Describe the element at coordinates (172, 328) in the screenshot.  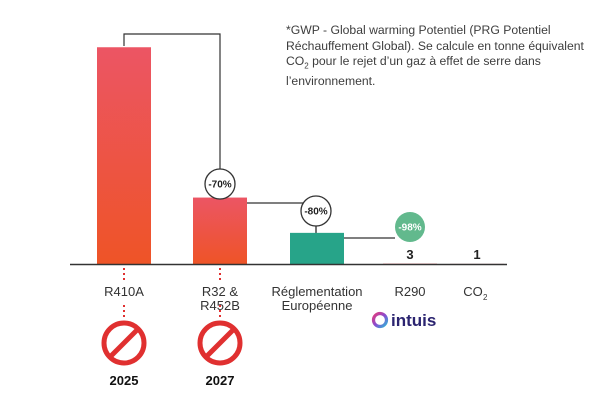
I see `ban-markers: 2025 2027` at that location.